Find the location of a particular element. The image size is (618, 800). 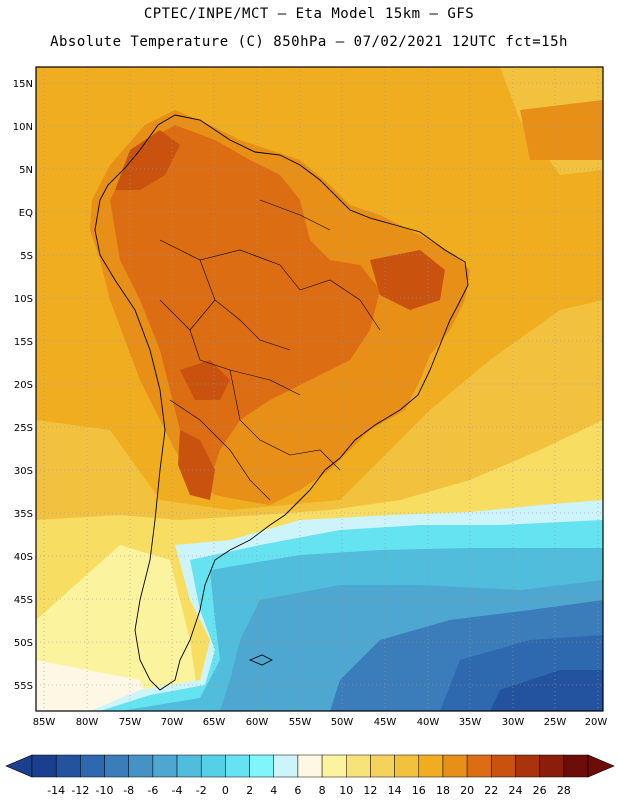

lat-label: 25S is located at coordinates (23, 428).